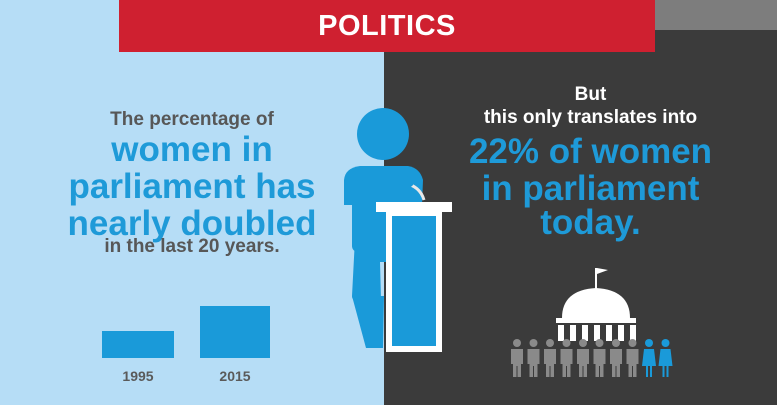  What do you see at coordinates (192, 246) in the screenshot?
I see `left-outro-text: in the last 20 years.` at bounding box center [192, 246].